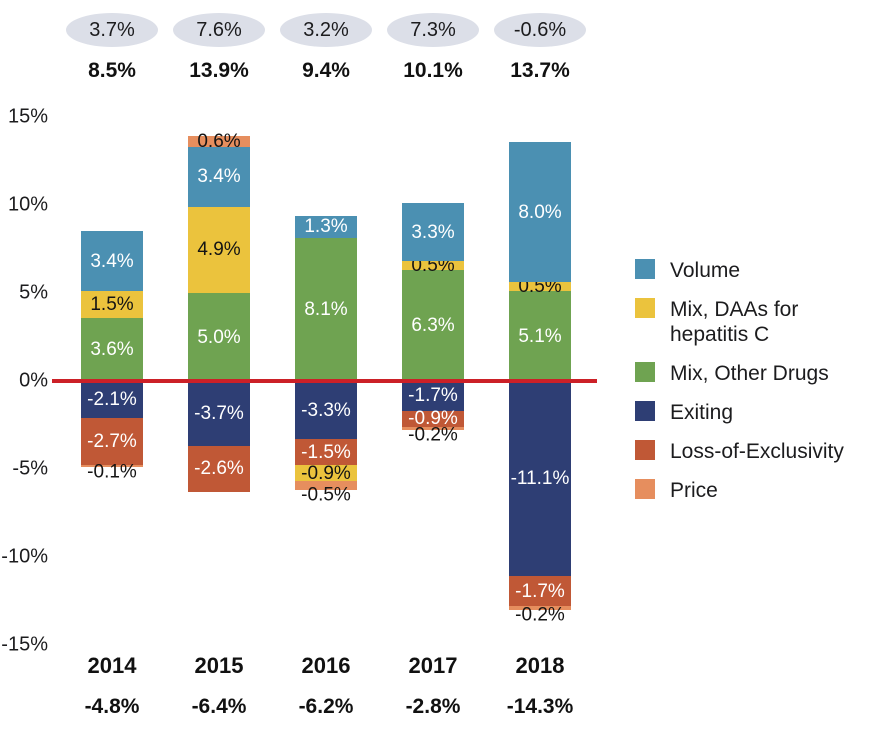  Describe the element at coordinates (326, 452) in the screenshot. I see `segment-value-label: -1.5%` at that location.